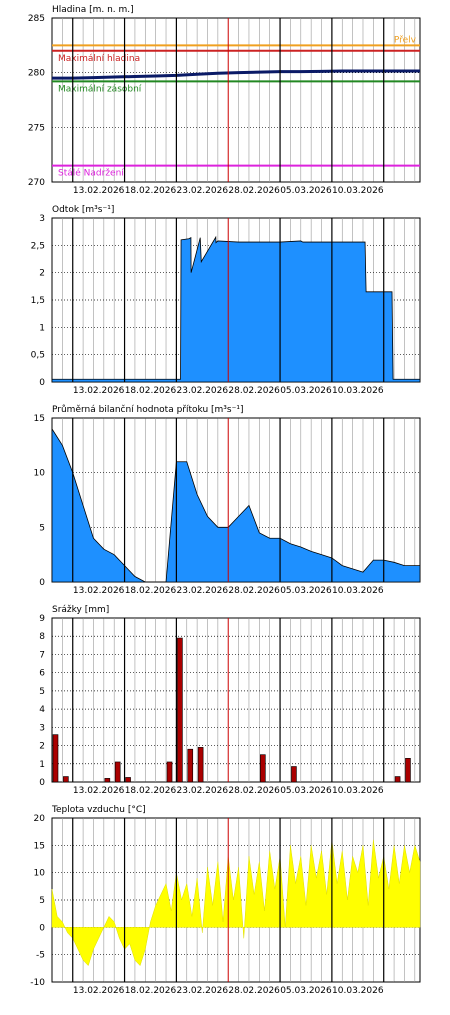  I want to click on chart-title: Hladina [m. n. m.], so click(93, 10).